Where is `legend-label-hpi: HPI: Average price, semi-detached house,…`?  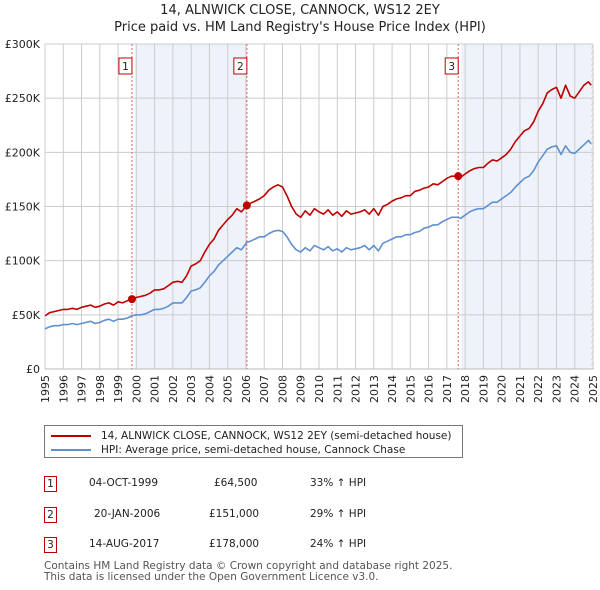
legend-label-hpi: HPI: Average price, semi-detached house,… is located at coordinates (253, 450).